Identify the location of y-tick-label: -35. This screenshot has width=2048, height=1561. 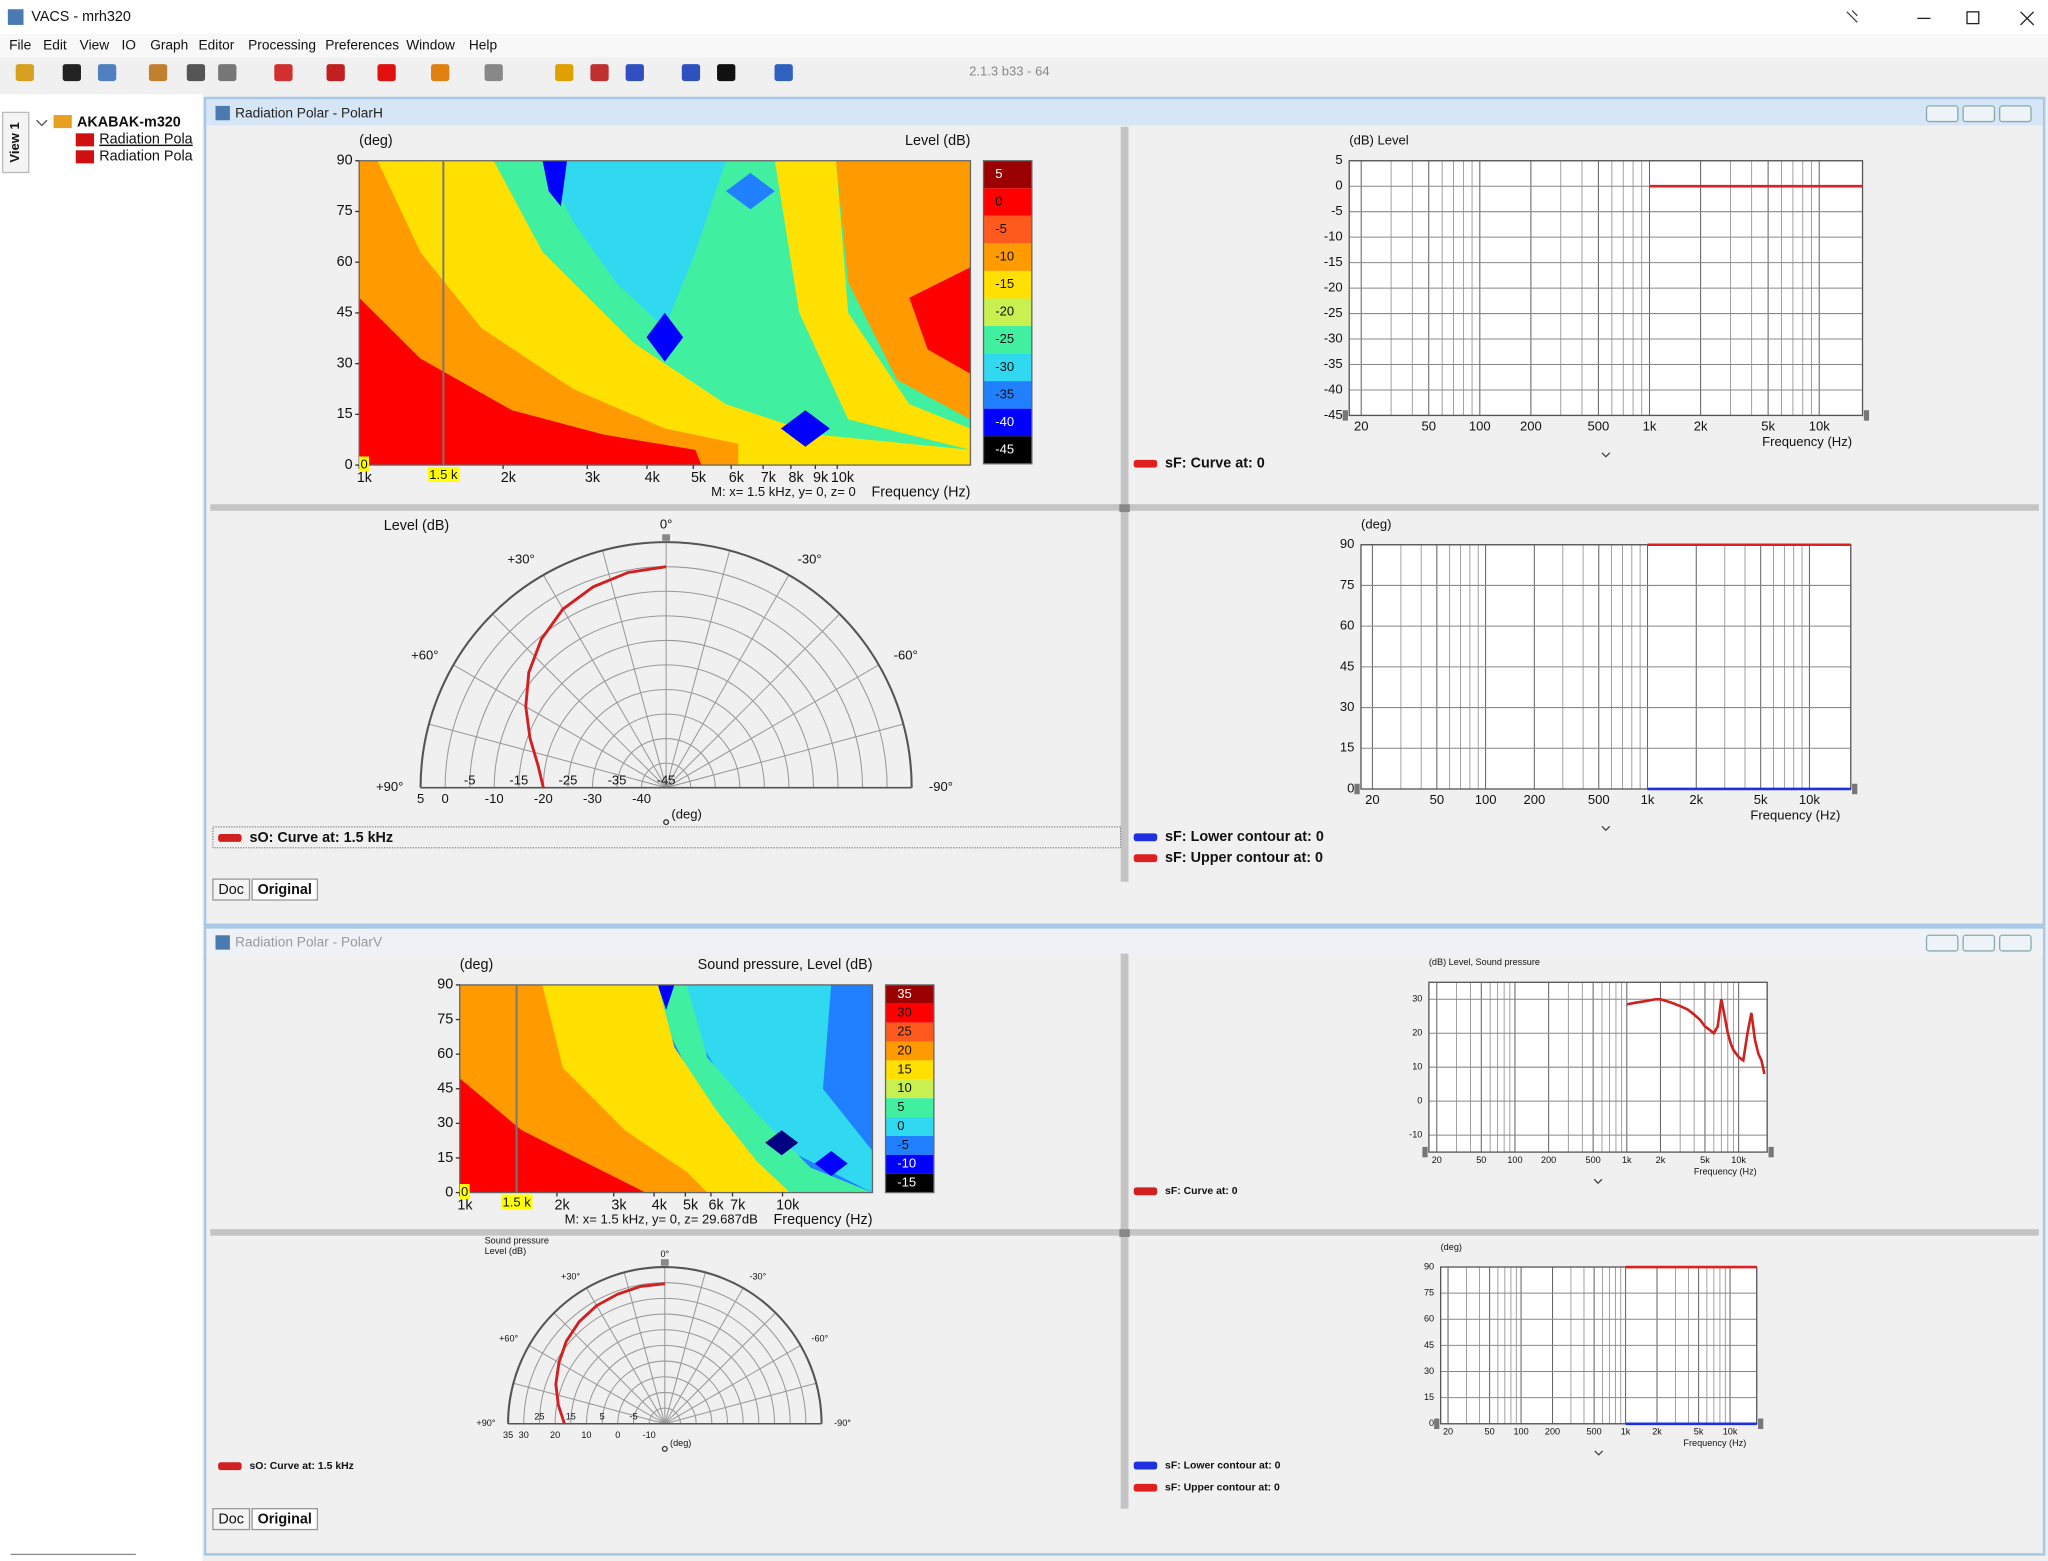
(1333, 363).